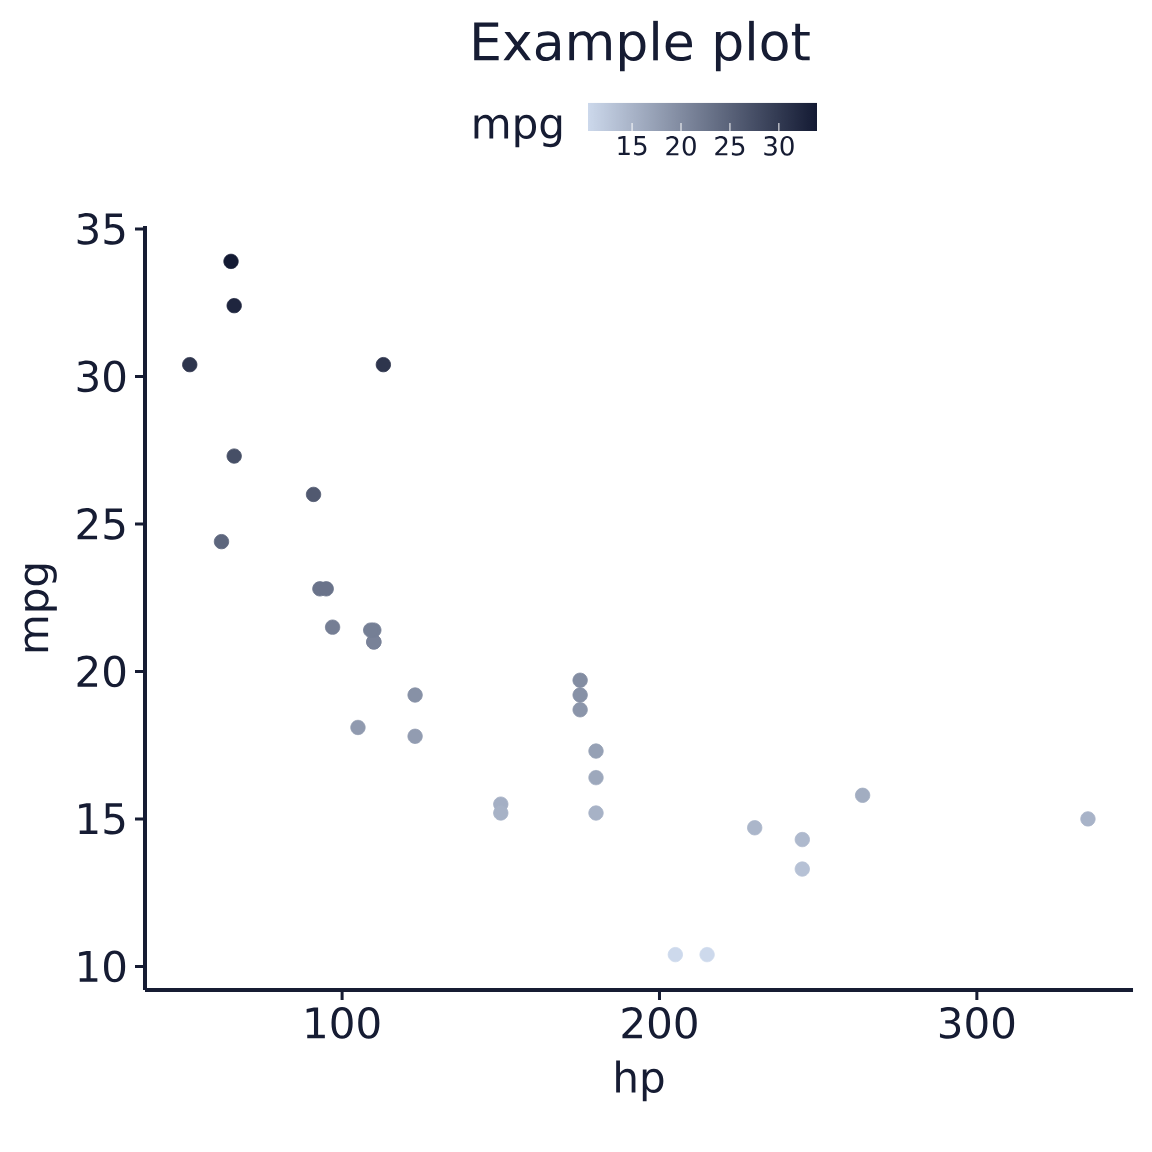 This screenshot has height=1152, width=1152. Describe the element at coordinates (102, 966) in the screenshot. I see `y-tick-label: 10` at that location.